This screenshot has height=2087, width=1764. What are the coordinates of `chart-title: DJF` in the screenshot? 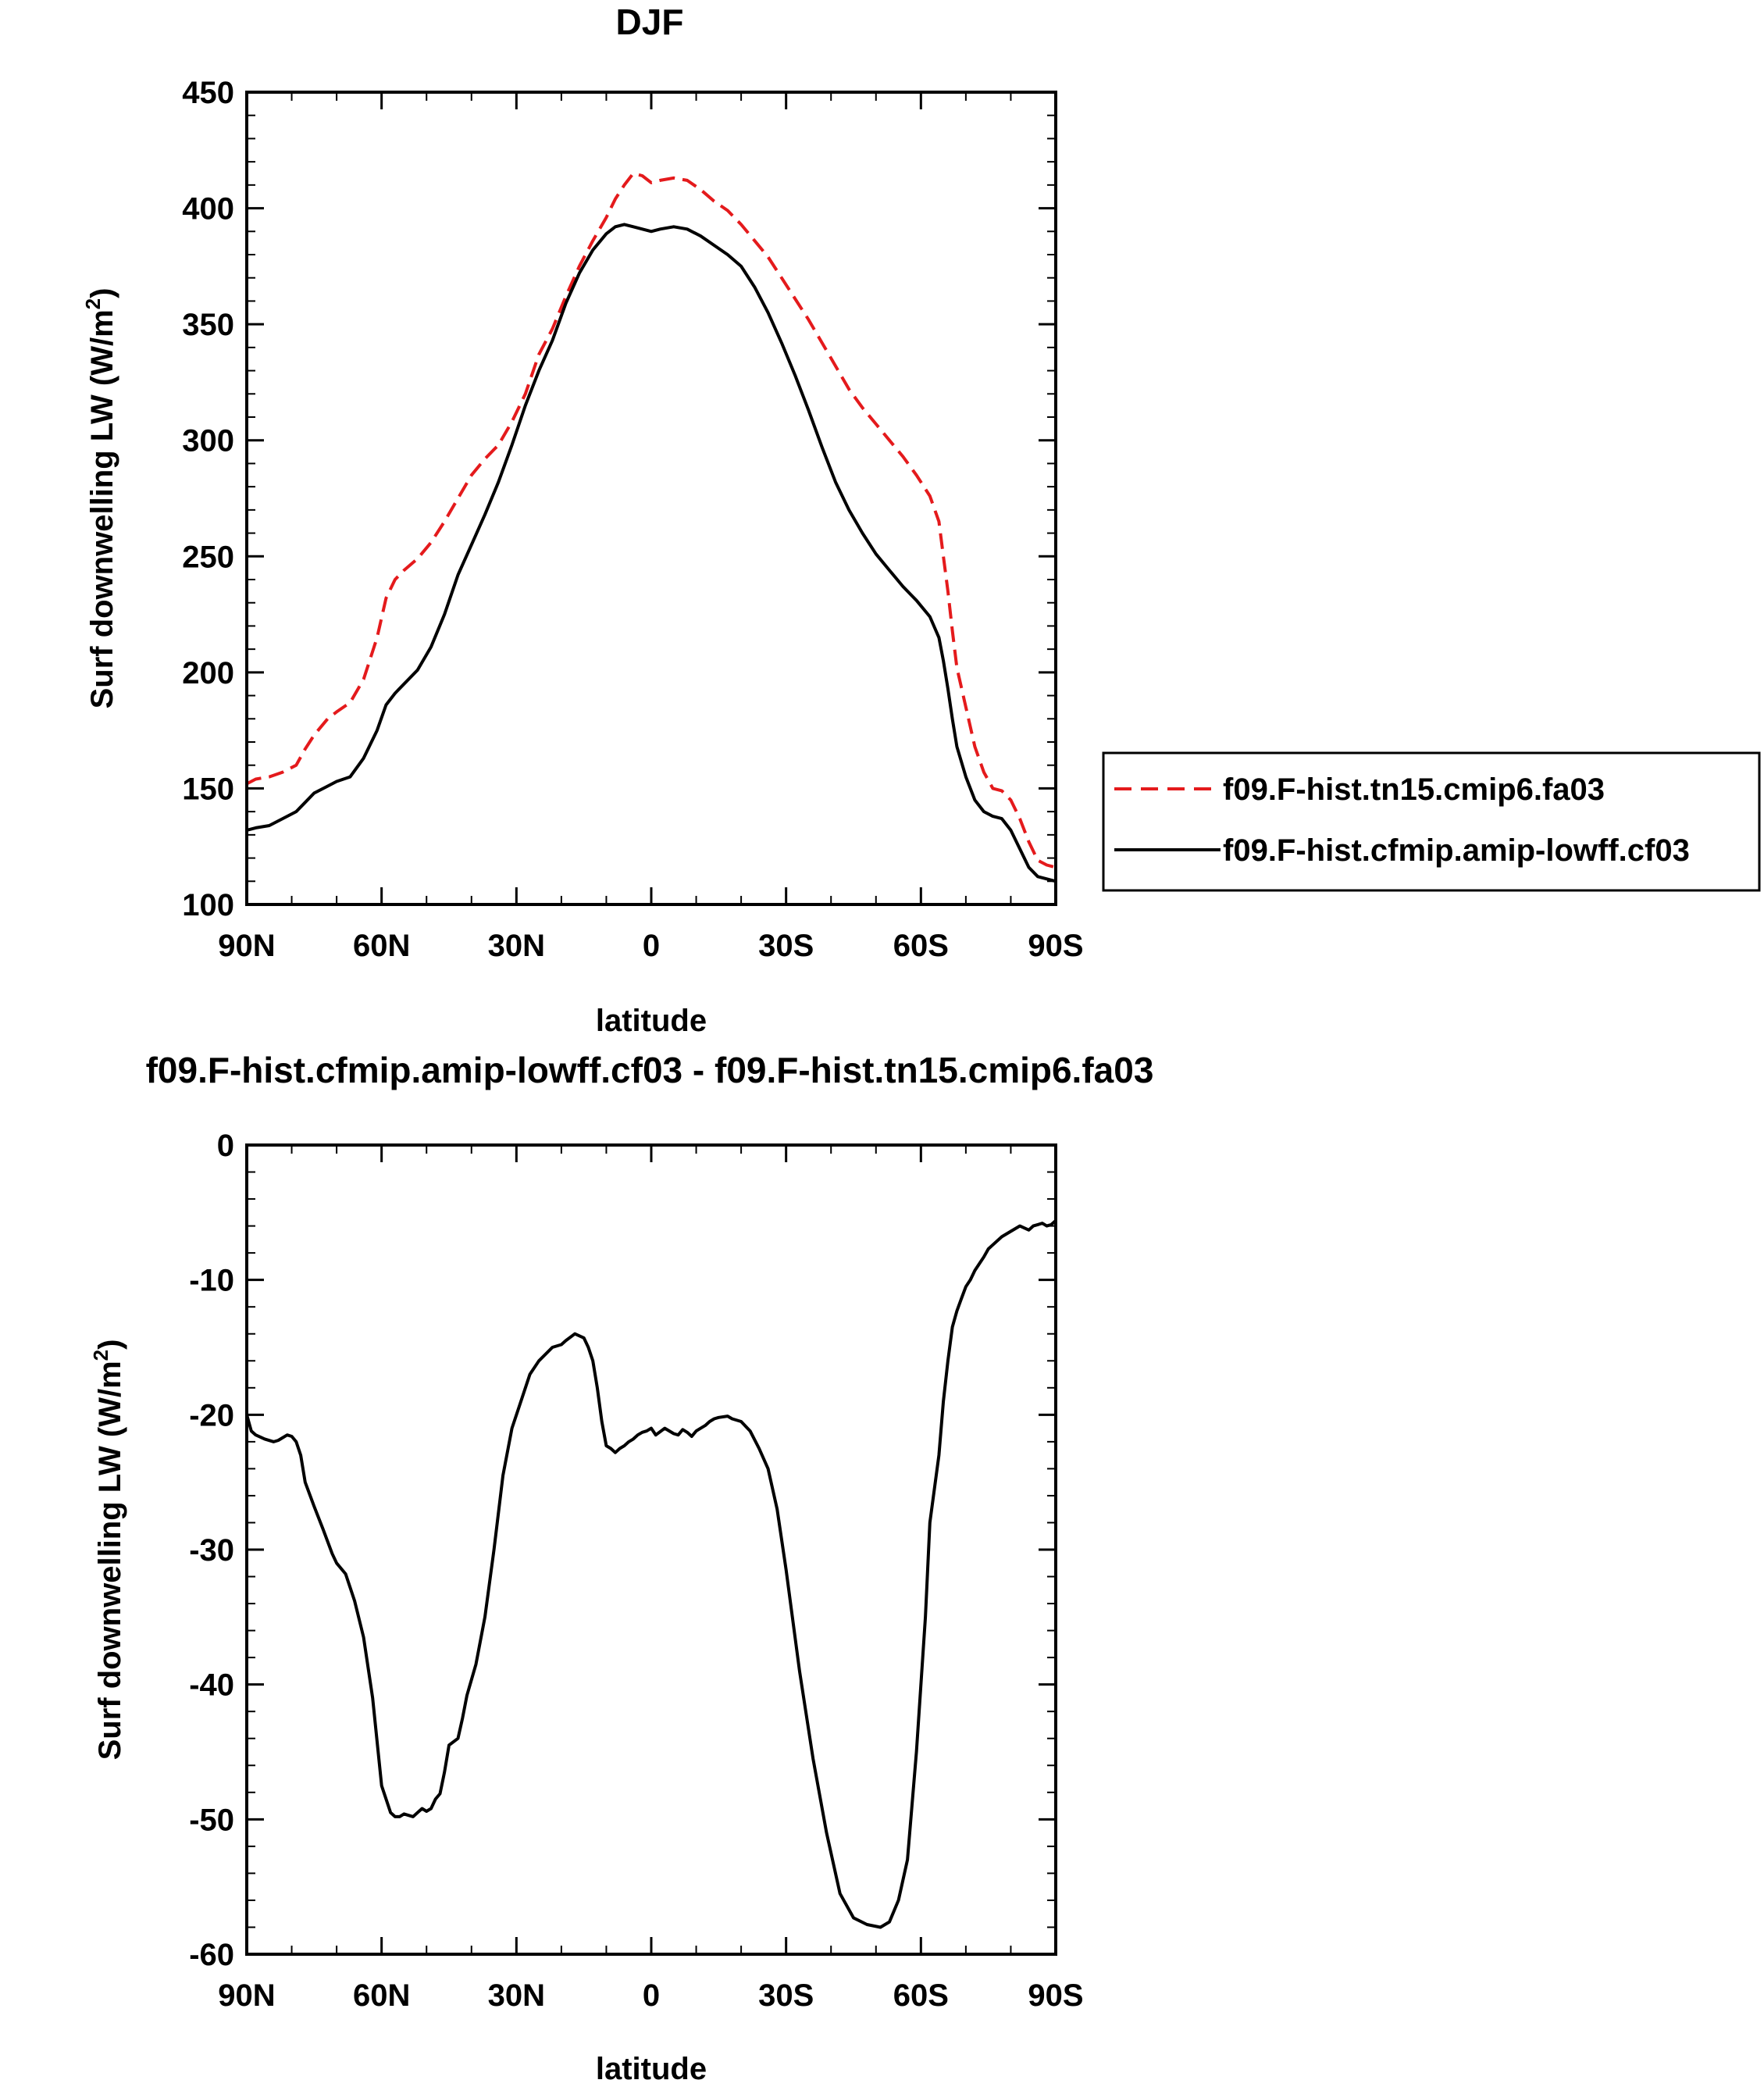 It's located at (650, 22).